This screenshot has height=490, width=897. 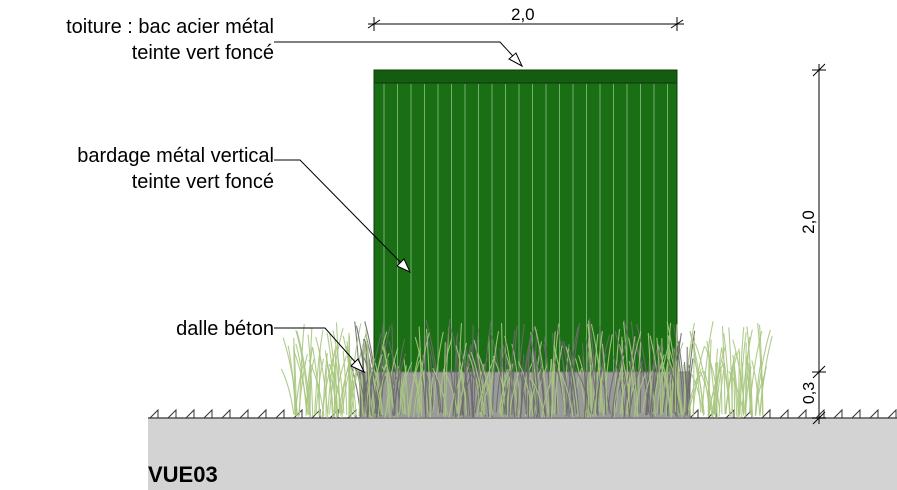 What do you see at coordinates (526, 368) in the screenshot?
I see `grass` at bounding box center [526, 368].